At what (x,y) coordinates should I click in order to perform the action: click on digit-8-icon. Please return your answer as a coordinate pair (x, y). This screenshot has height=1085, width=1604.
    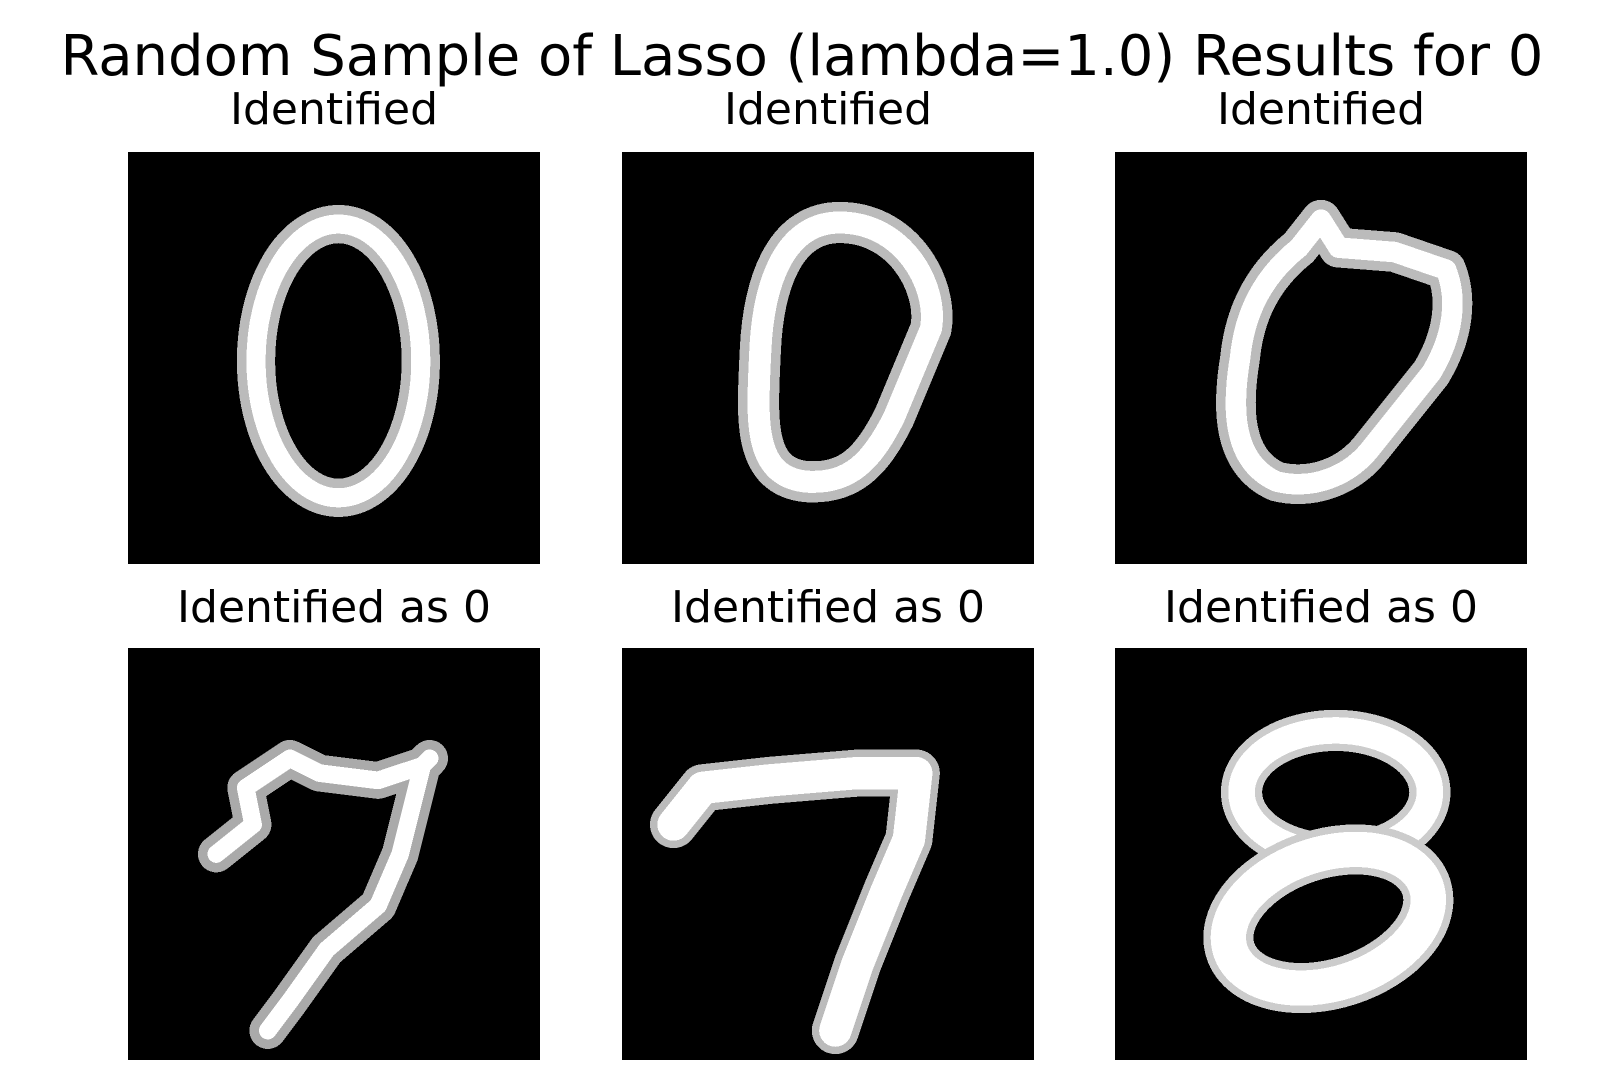
    Looking at the image, I should click on (1321, 854).